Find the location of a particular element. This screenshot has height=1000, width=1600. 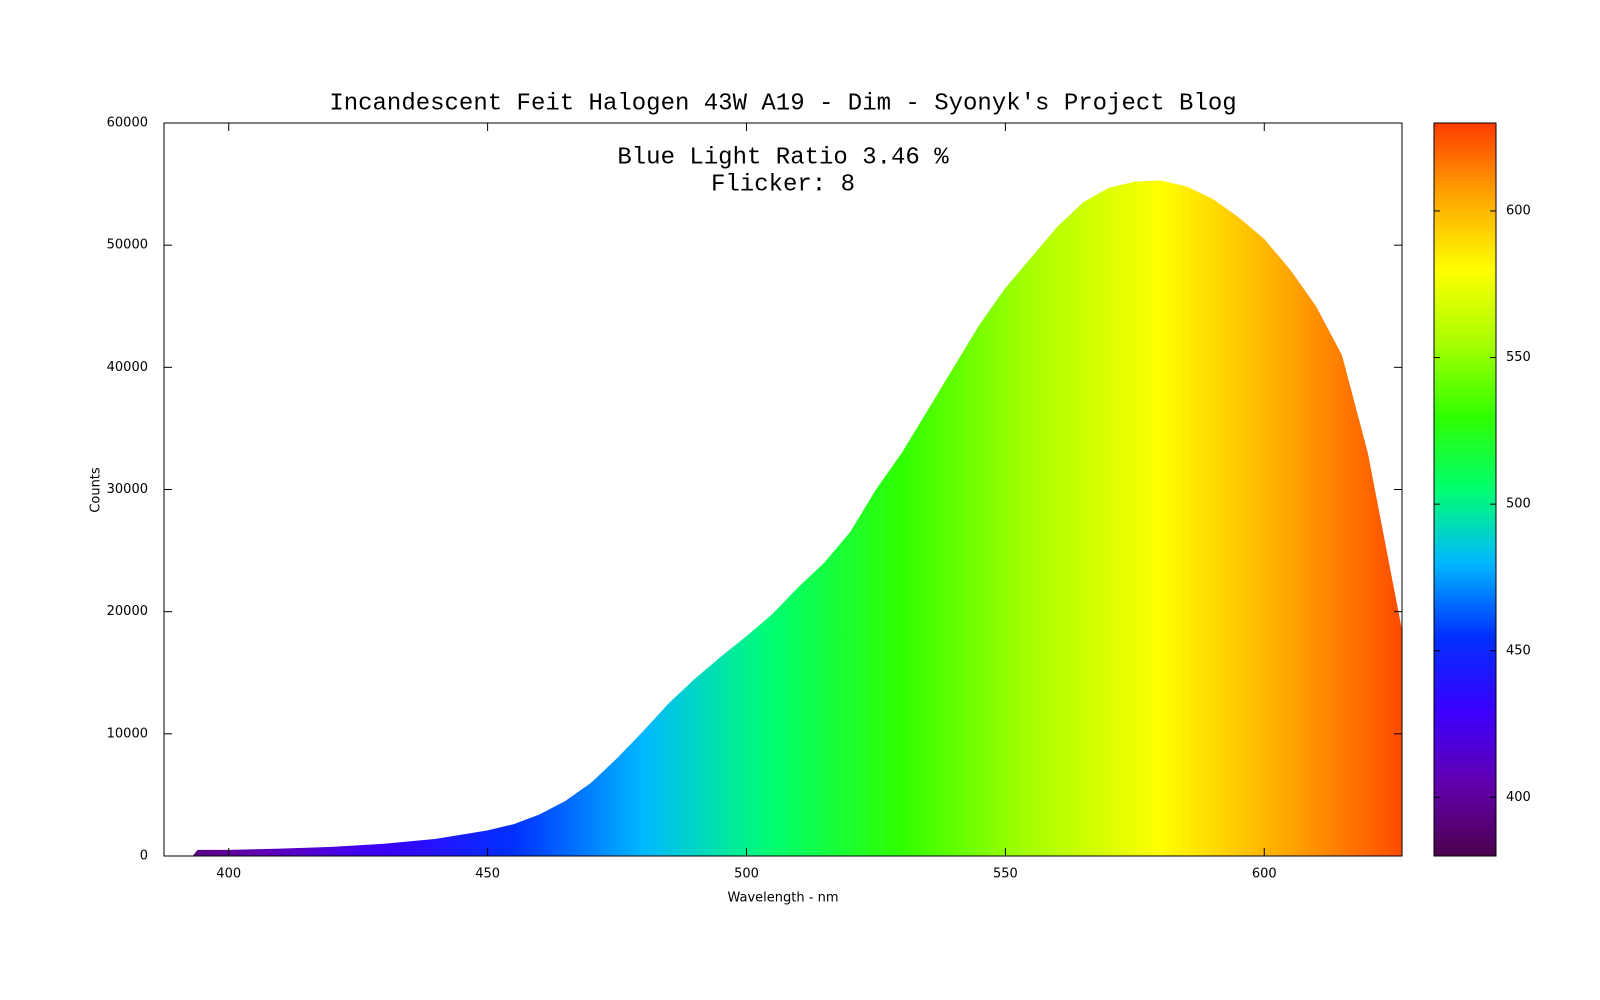

x-tick-label: 400 is located at coordinates (228, 874).